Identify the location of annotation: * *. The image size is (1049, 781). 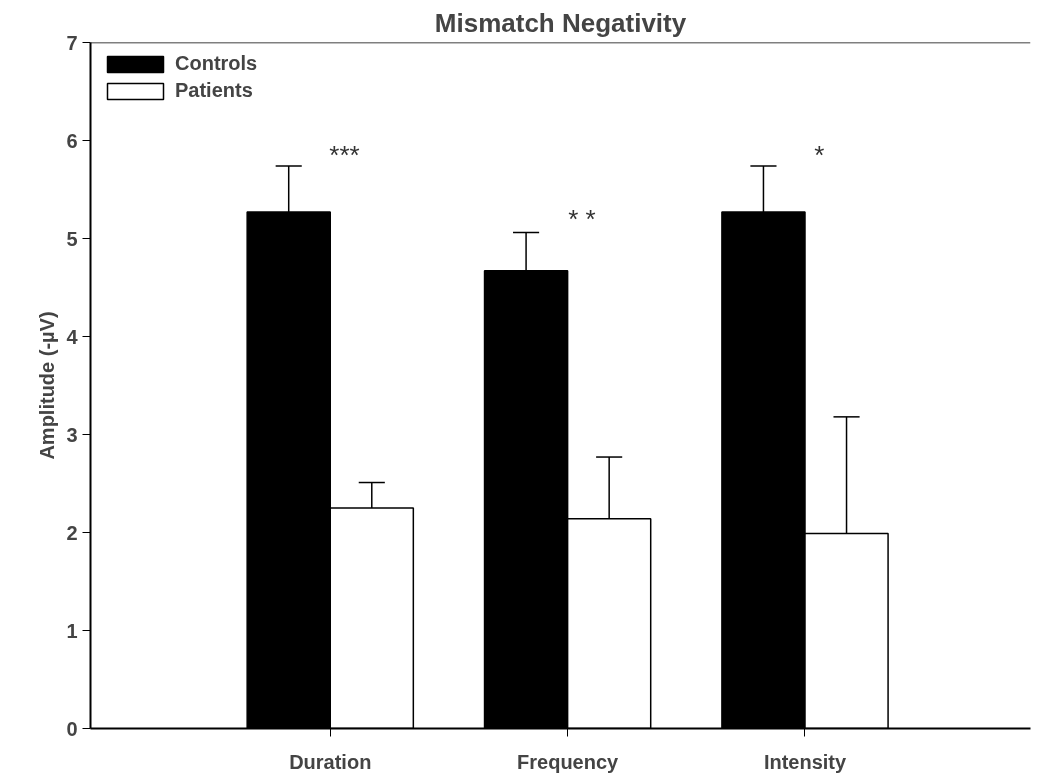
(582, 218).